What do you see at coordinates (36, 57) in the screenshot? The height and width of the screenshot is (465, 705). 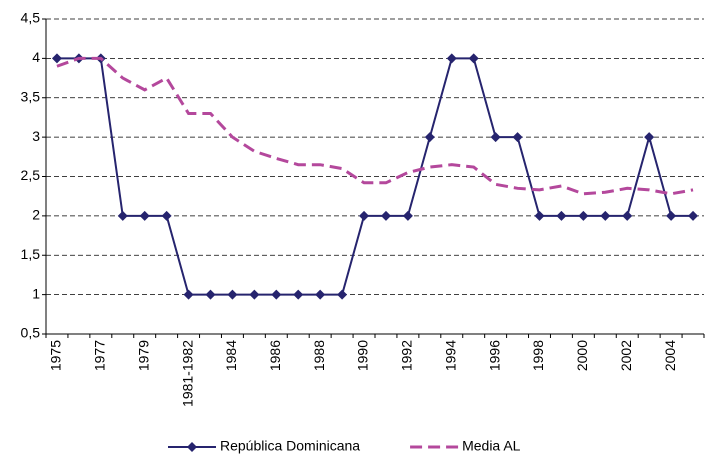 I see `y-tick-label: 4` at bounding box center [36, 57].